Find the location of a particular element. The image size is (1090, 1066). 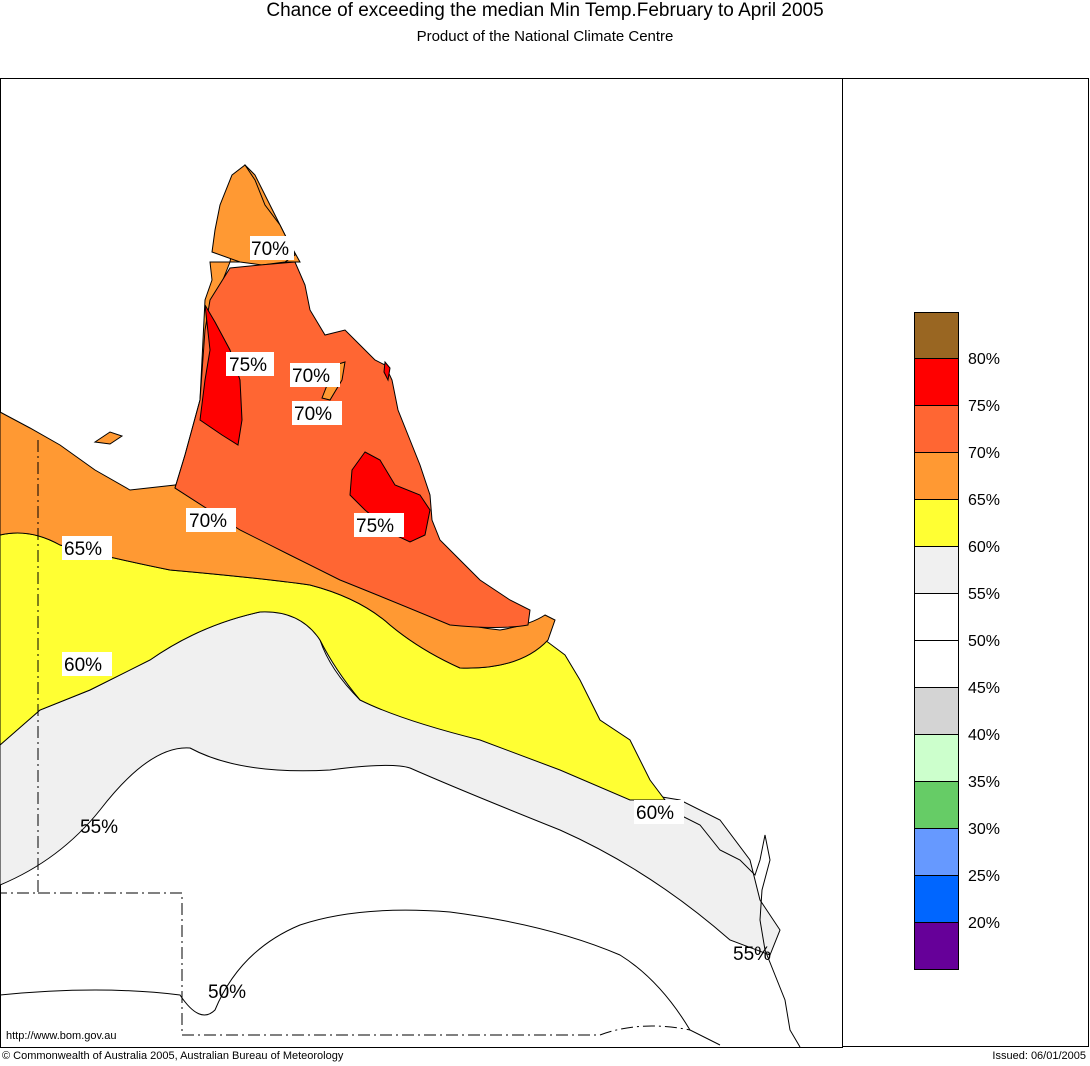

legend-label: 75% is located at coordinates (984, 406).